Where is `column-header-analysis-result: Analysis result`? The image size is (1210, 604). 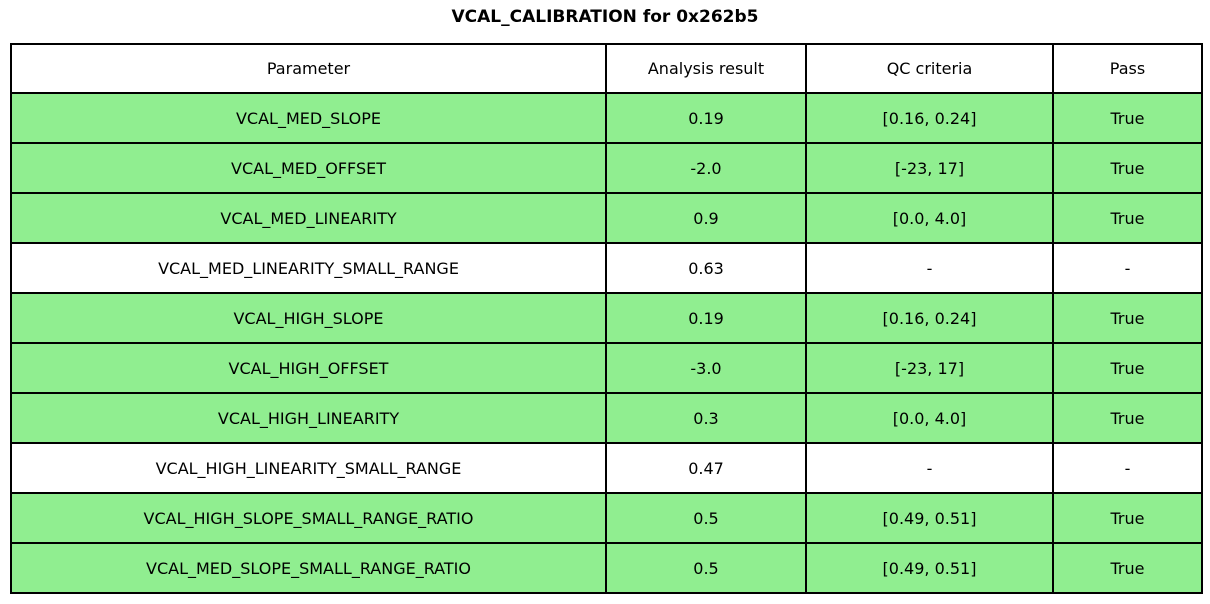
column-header-analysis-result: Analysis result is located at coordinates (706, 68).